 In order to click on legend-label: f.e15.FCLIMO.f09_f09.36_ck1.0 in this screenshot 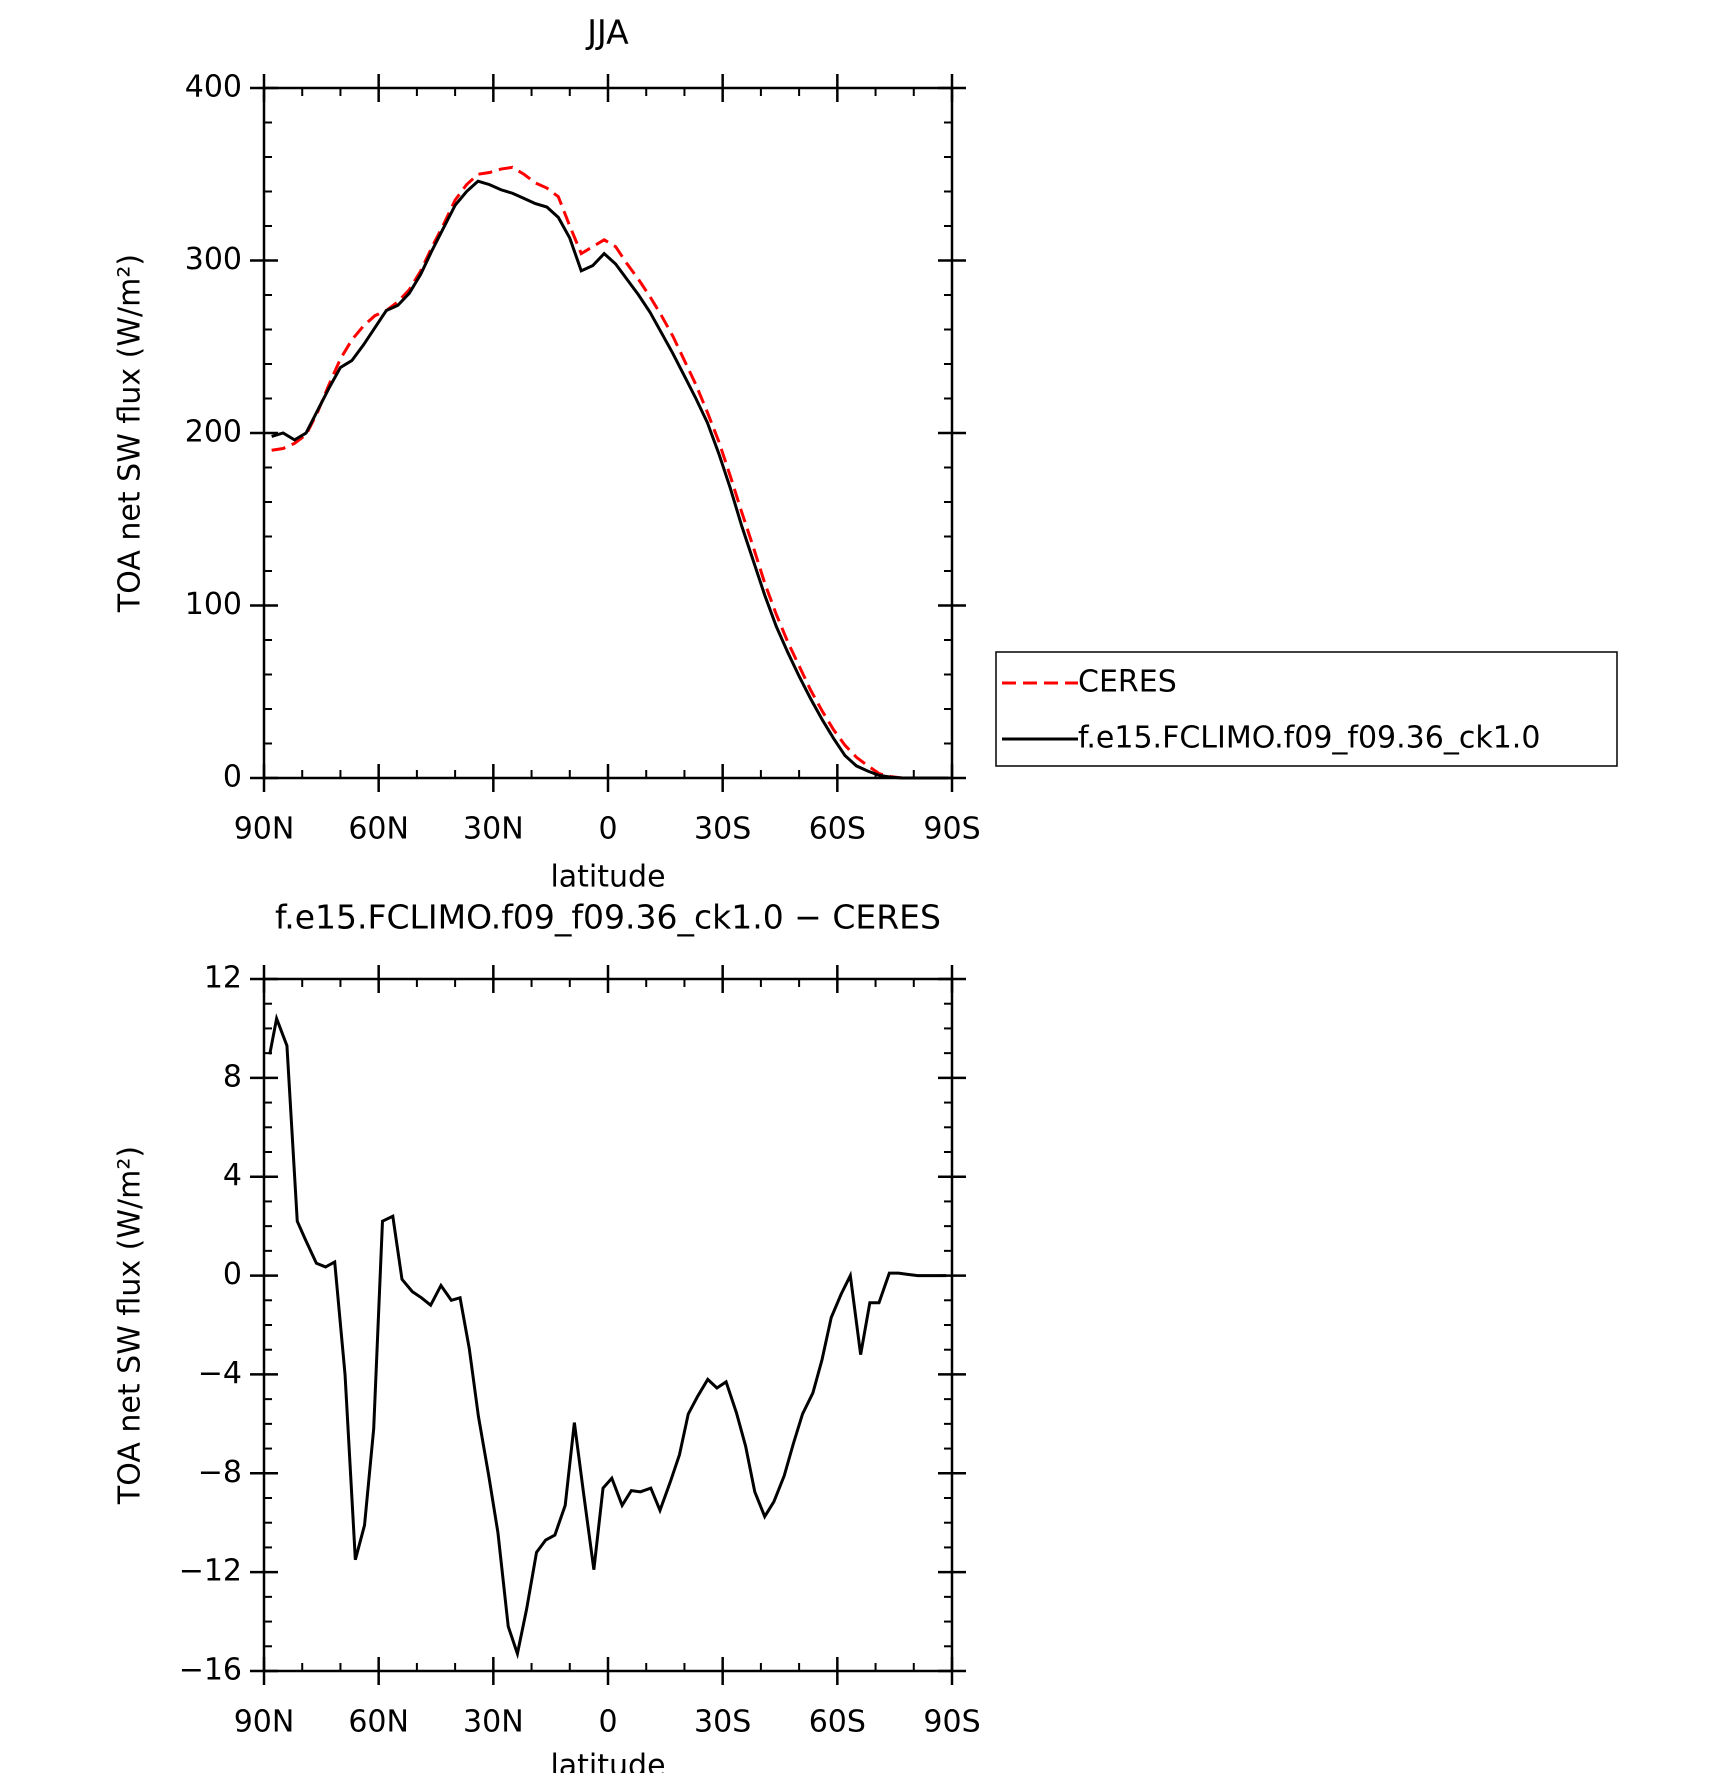, I will do `click(1309, 738)`.